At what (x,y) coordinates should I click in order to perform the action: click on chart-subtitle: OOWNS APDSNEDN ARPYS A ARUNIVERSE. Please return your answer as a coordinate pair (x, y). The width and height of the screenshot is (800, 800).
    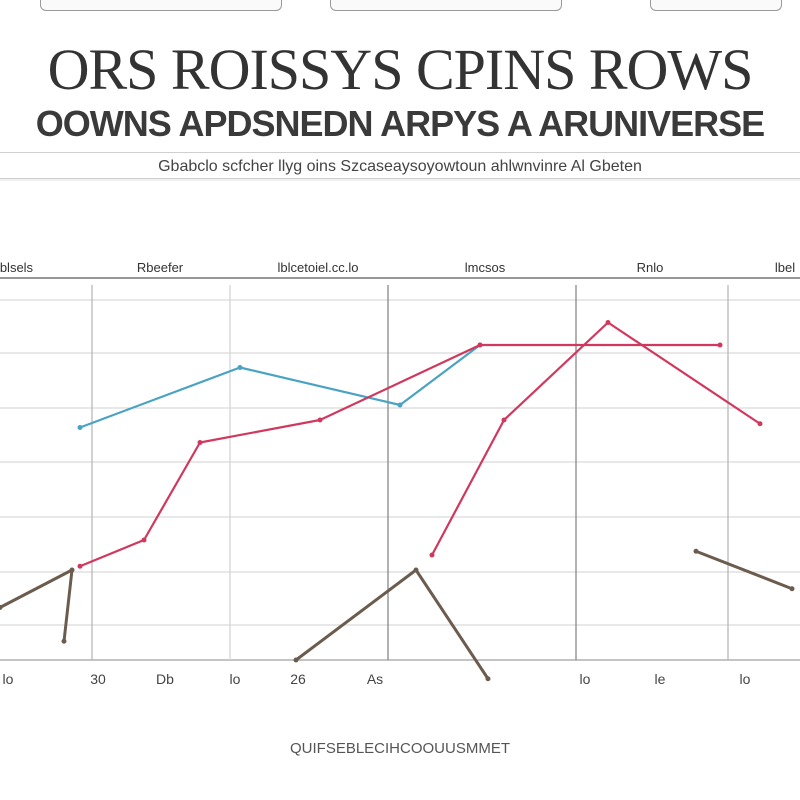
    Looking at the image, I should click on (400, 123).